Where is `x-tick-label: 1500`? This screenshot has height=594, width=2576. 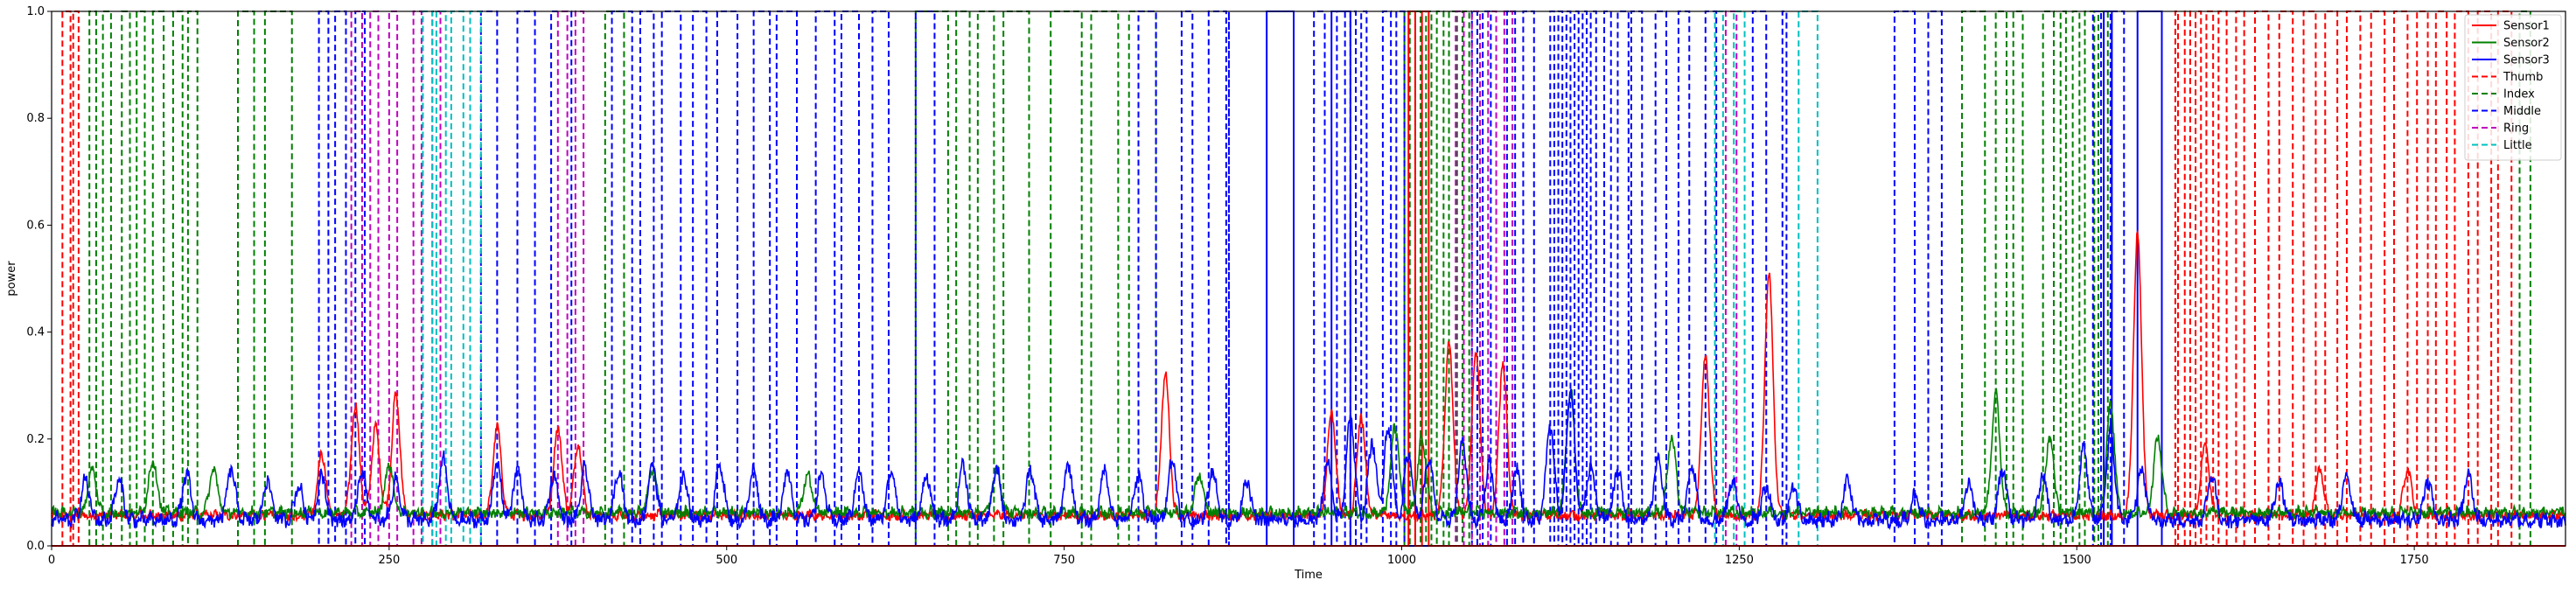 x-tick-label: 1500 is located at coordinates (2077, 560).